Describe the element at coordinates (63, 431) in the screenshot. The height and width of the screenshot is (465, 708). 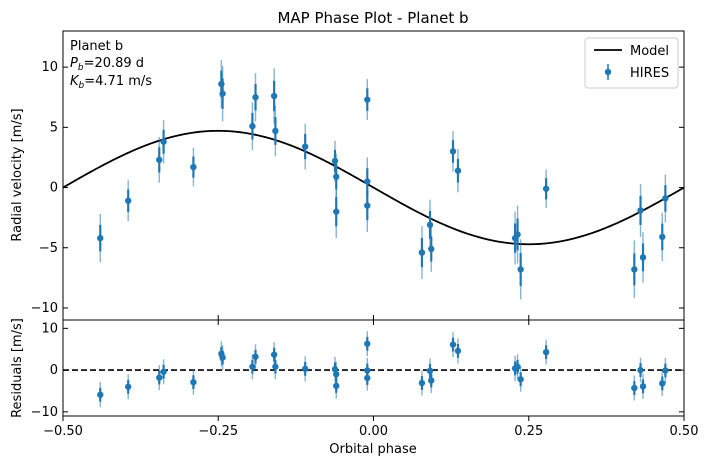
I see `x-tick-label: −0.50` at that location.